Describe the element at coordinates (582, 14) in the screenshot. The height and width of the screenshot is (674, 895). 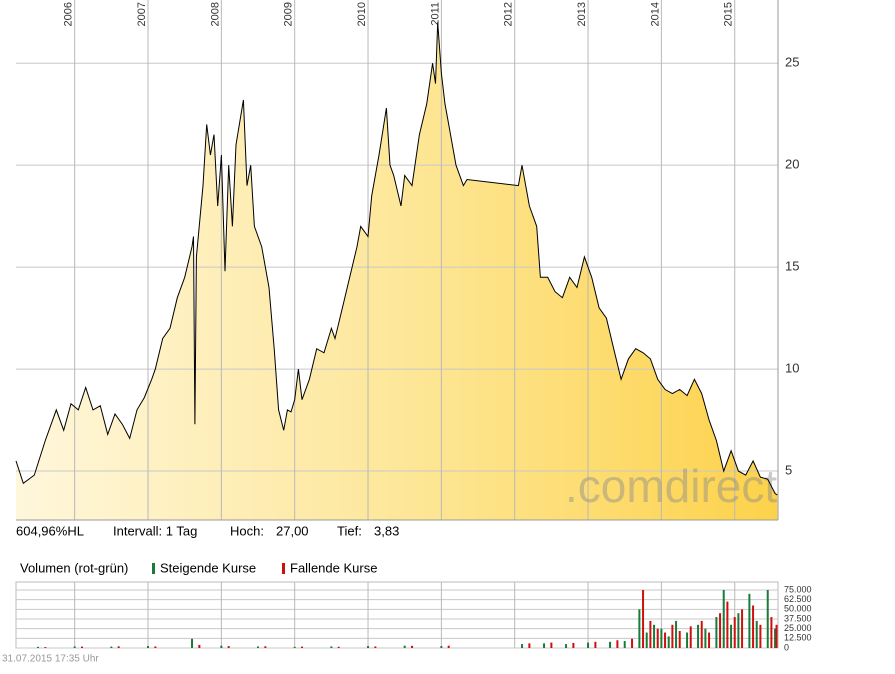
I see `x-tick-label: 2013` at that location.